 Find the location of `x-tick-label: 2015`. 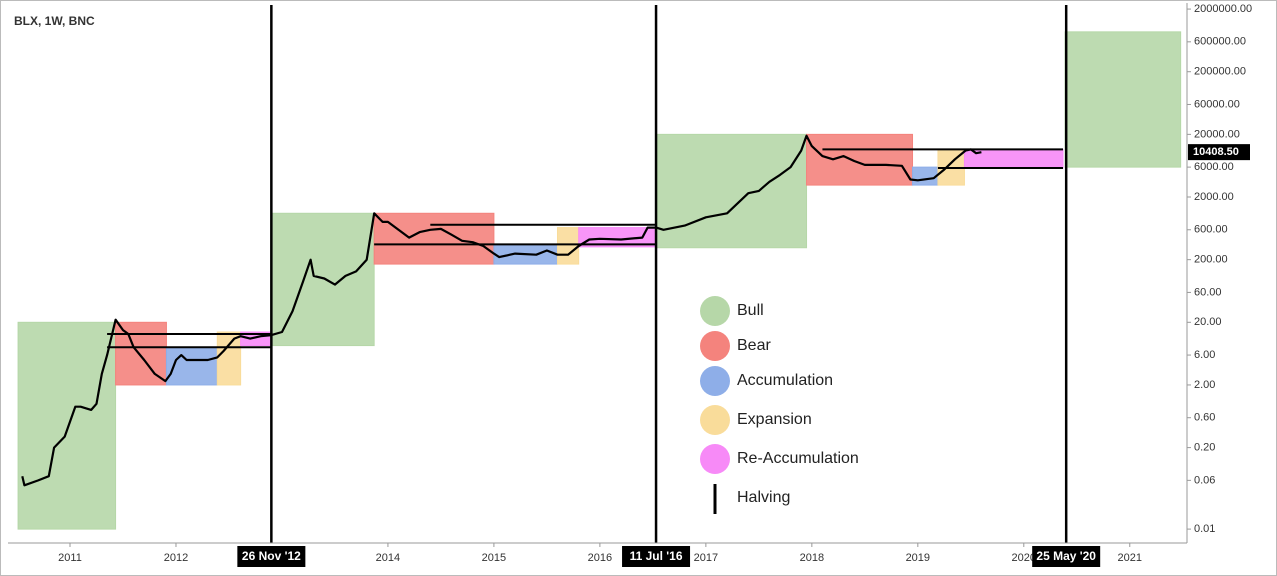

x-tick-label: 2015 is located at coordinates (494, 558).